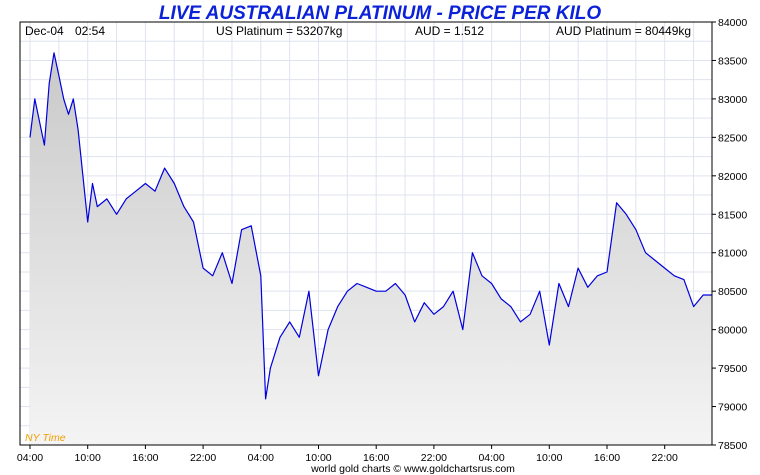  Describe the element at coordinates (732, 369) in the screenshot. I see `y-tick-label: 79500` at that location.